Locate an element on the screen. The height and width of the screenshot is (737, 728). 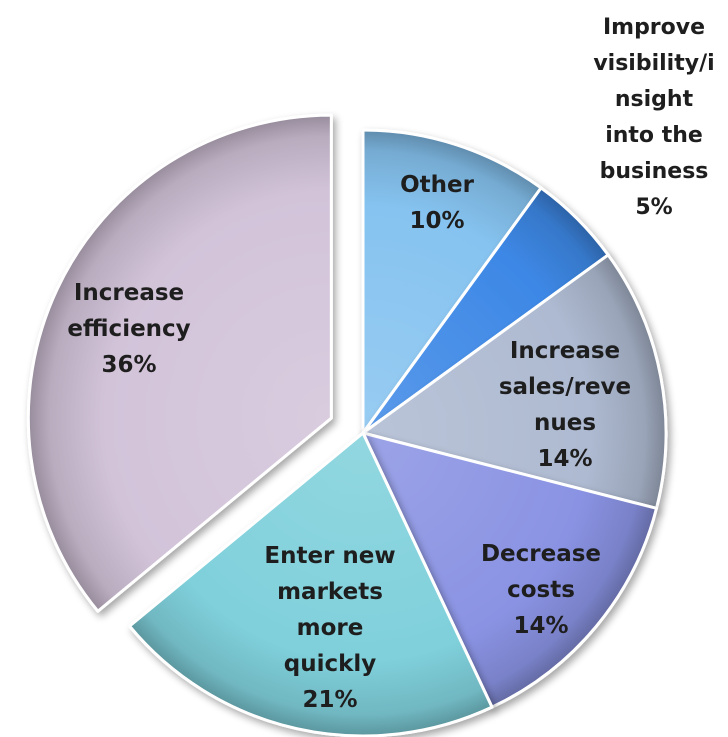
slice-category-label: Other is located at coordinates (437, 185).